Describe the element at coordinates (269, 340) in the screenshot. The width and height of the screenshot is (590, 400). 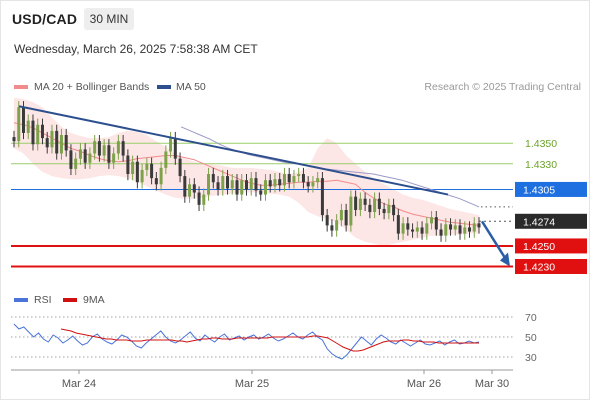
I see `rsi-ma-line` at that location.